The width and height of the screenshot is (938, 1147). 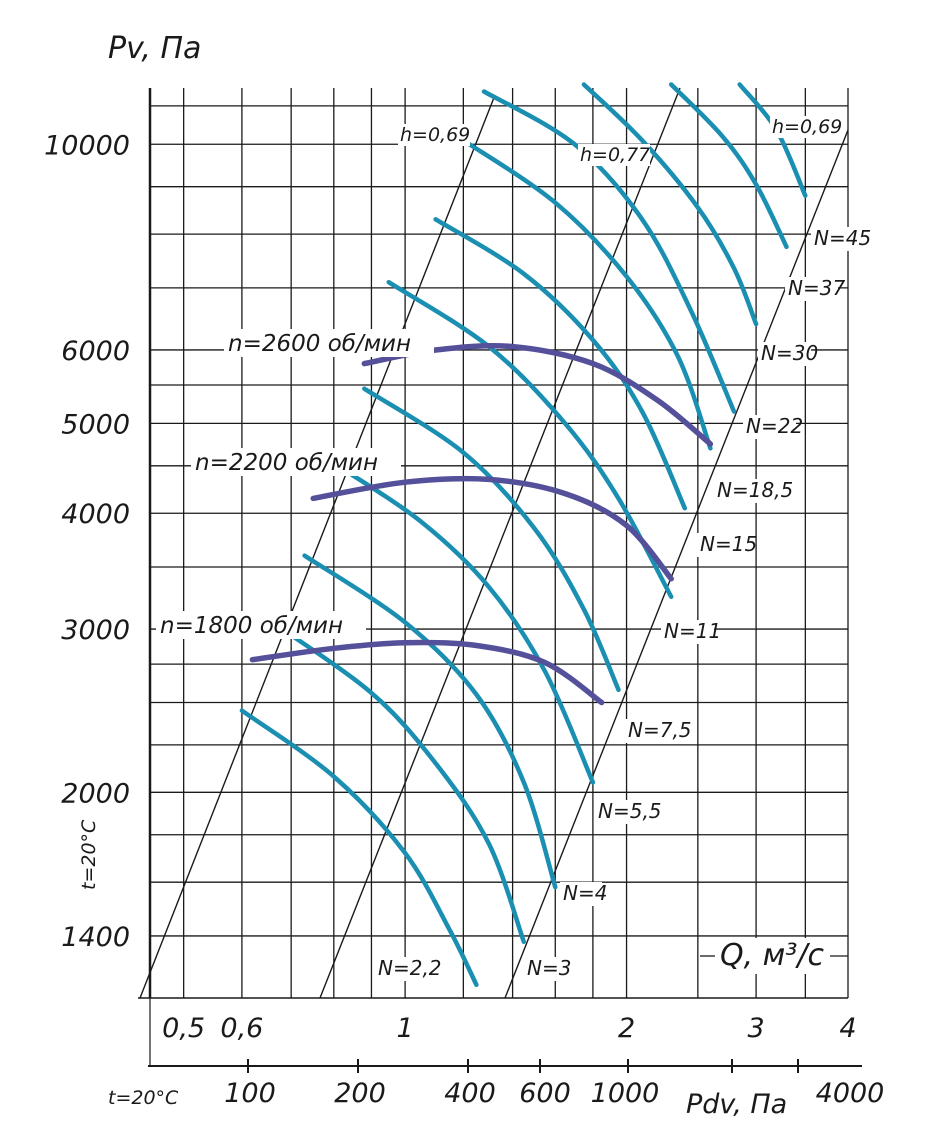 I want to click on pdv-tick-label: 100, so click(x=250, y=1093).